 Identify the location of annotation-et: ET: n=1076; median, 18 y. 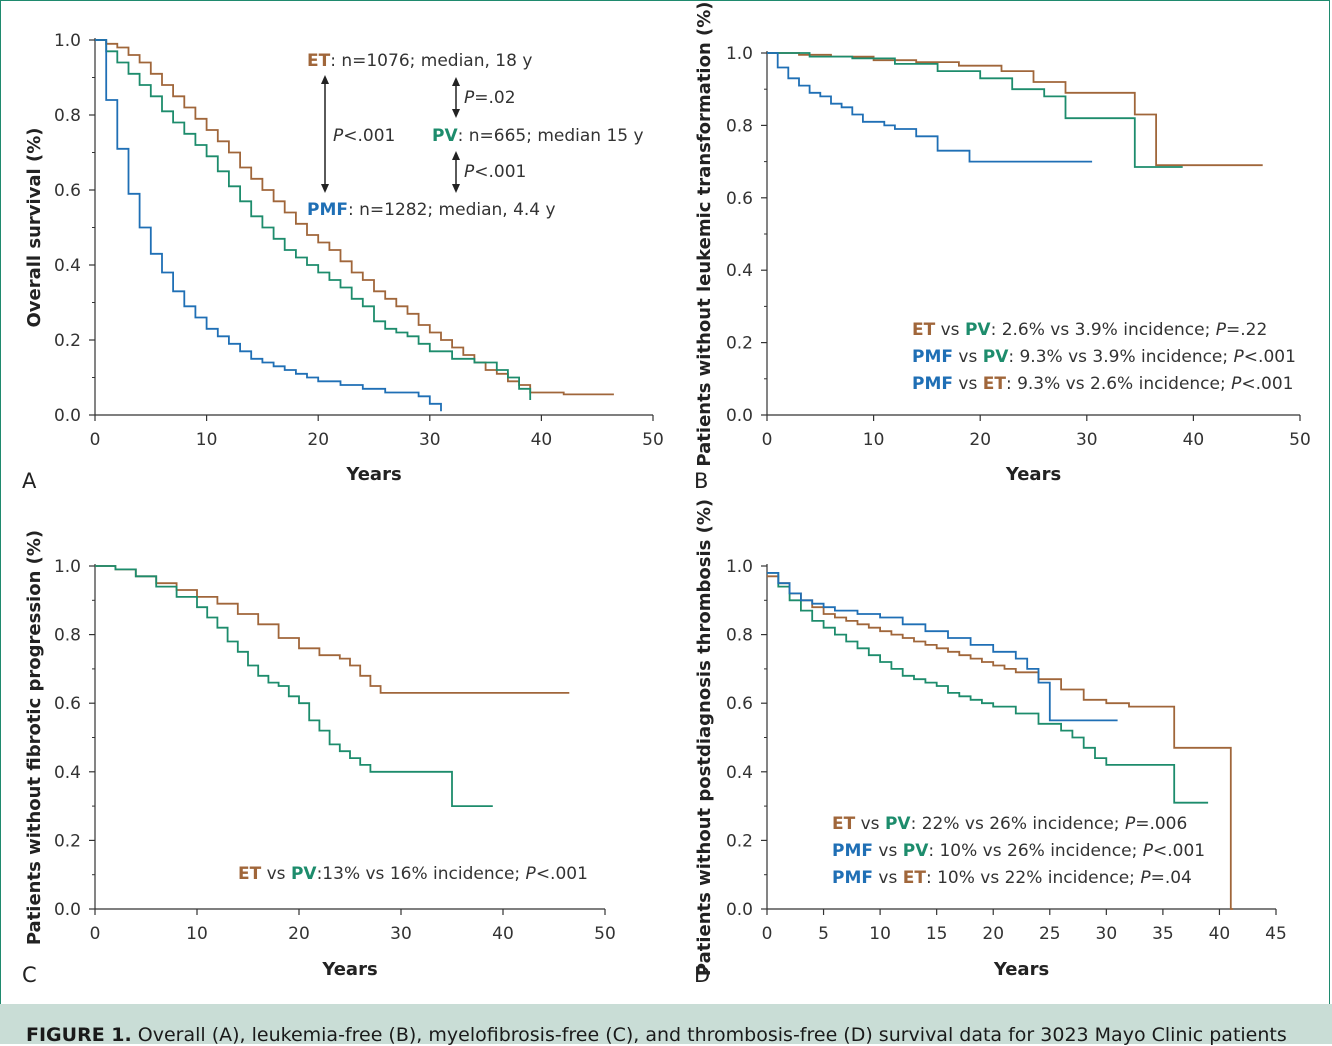
(419, 61).